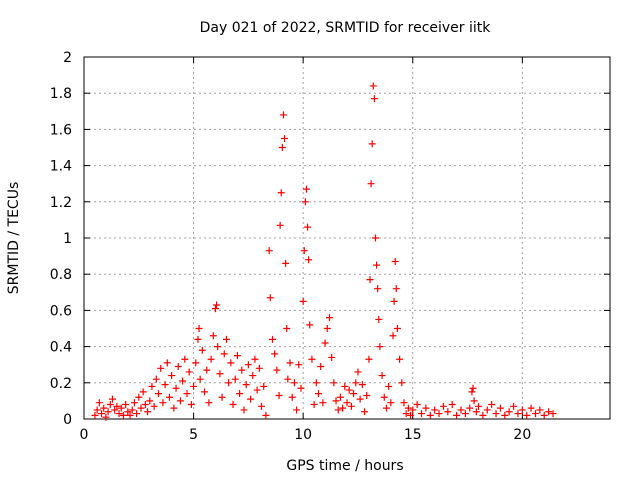  I want to click on x-tick-label: 10, so click(303, 435).